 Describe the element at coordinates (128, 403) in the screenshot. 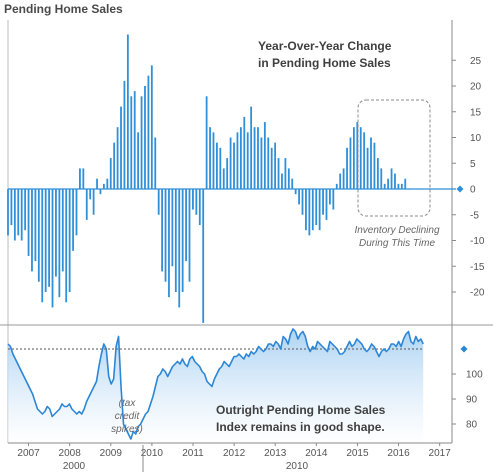

I see `bottom-note-line1: (tax` at that location.